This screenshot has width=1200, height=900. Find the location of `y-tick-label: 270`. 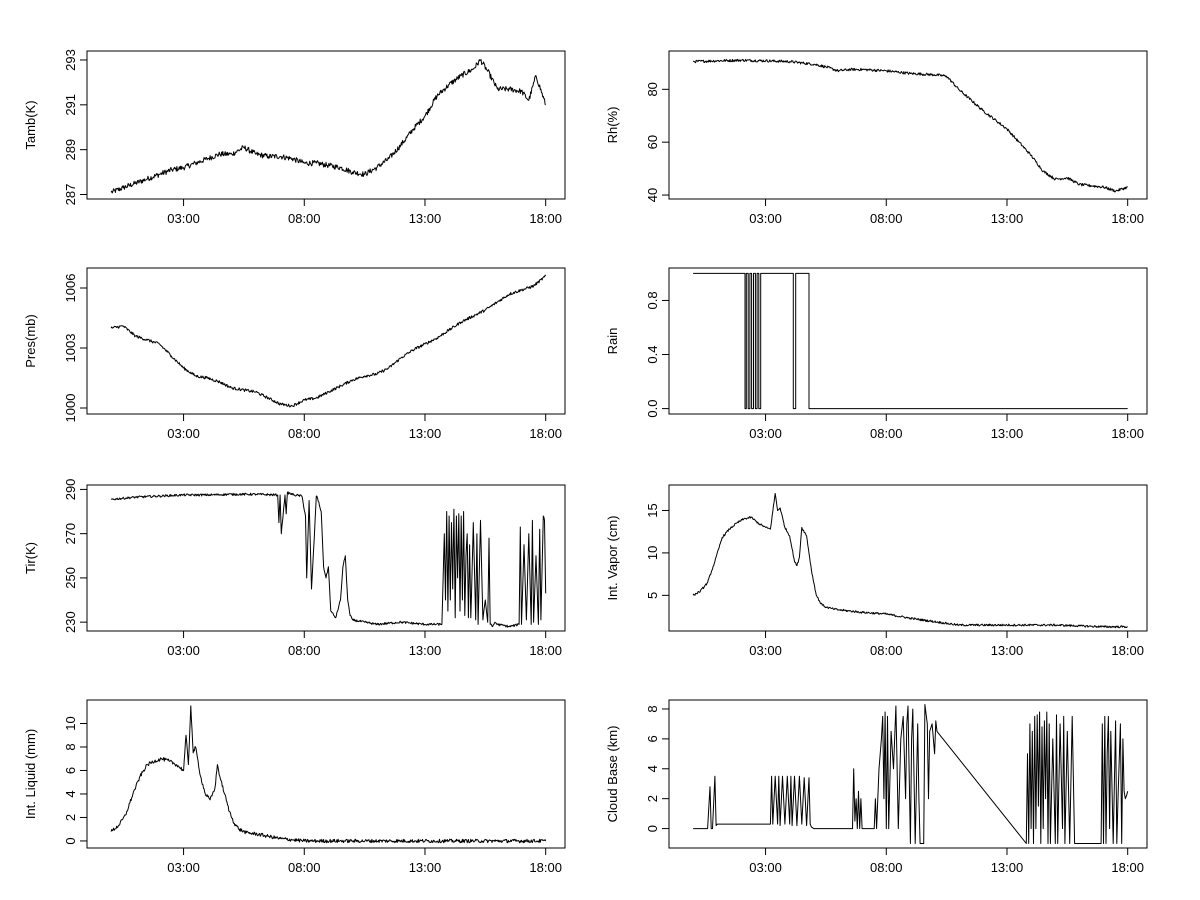

y-tick-label: 270 is located at coordinates (70, 534).